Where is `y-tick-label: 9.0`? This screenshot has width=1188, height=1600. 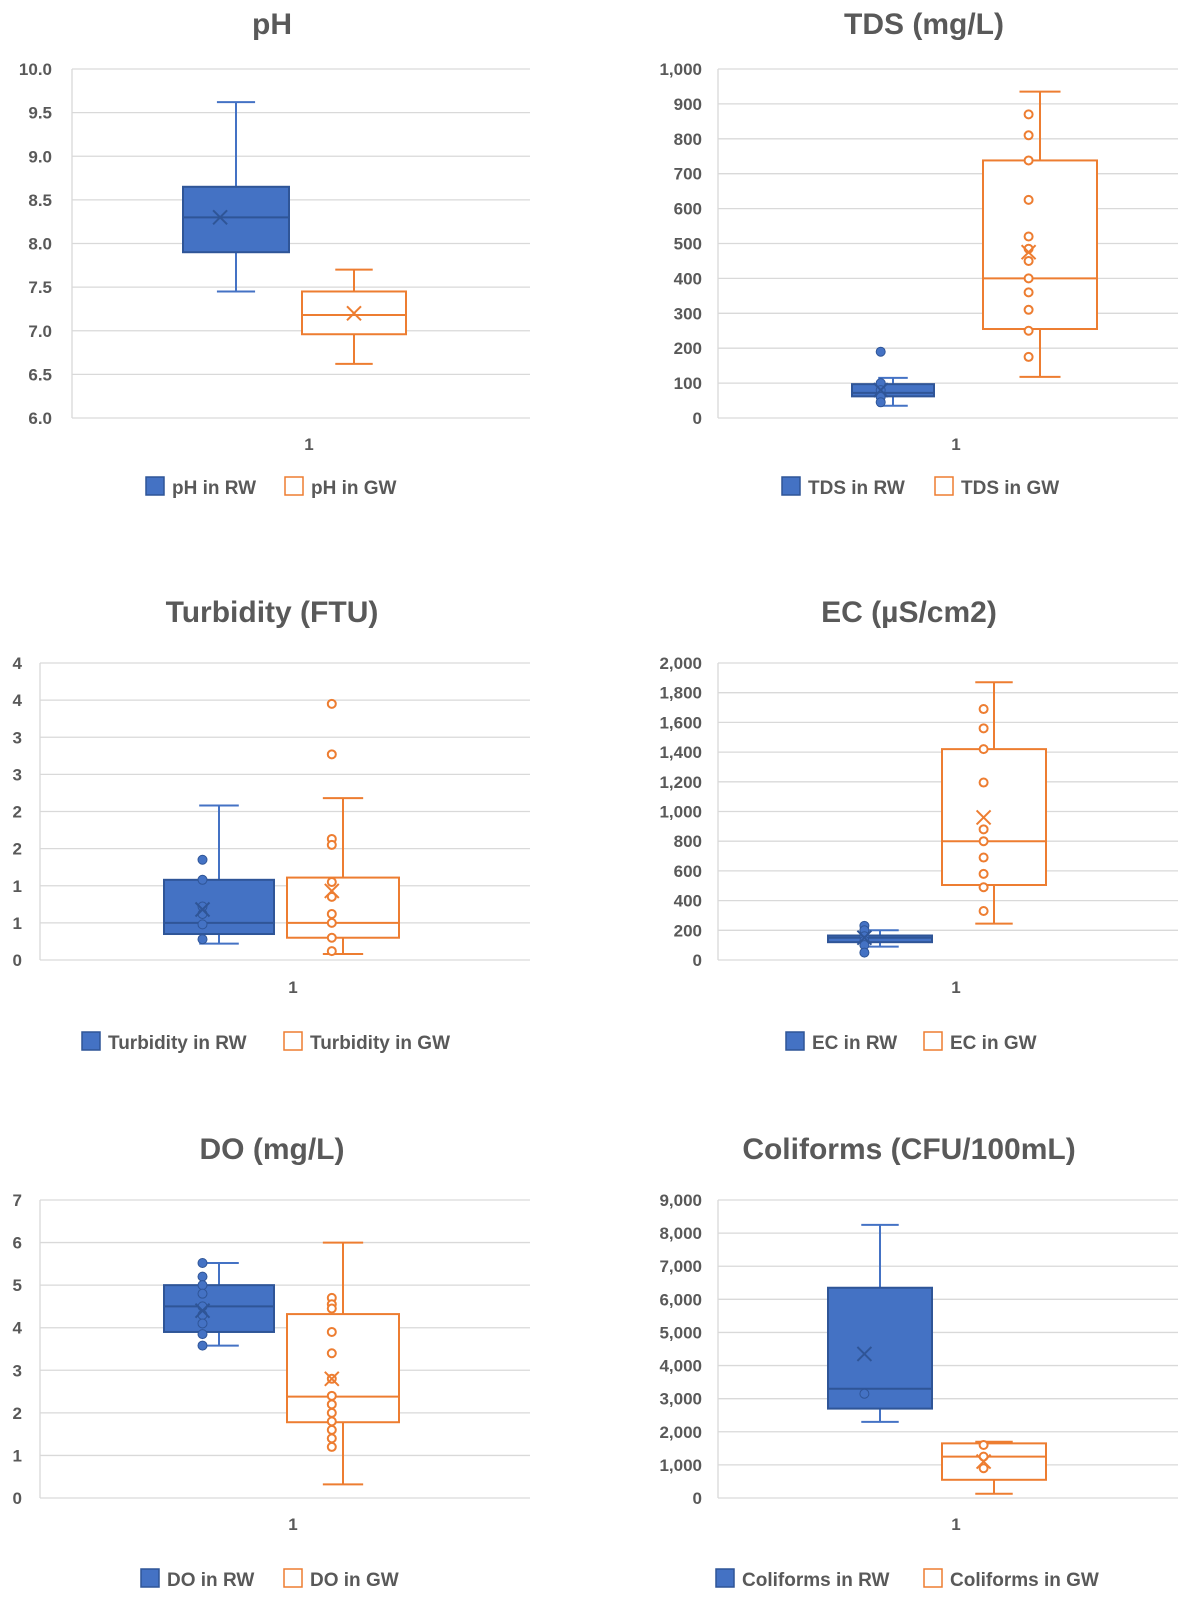 y-tick-label: 9.0 is located at coordinates (40, 156).